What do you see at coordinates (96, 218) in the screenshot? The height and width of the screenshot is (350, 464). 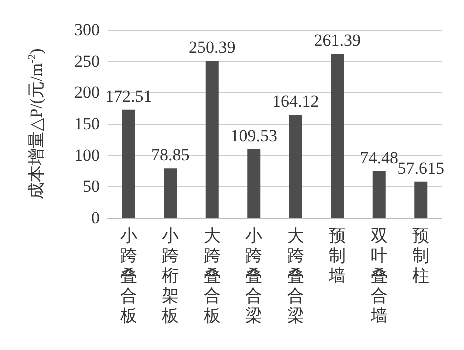 I see `y-tick-label: 0` at bounding box center [96, 218].